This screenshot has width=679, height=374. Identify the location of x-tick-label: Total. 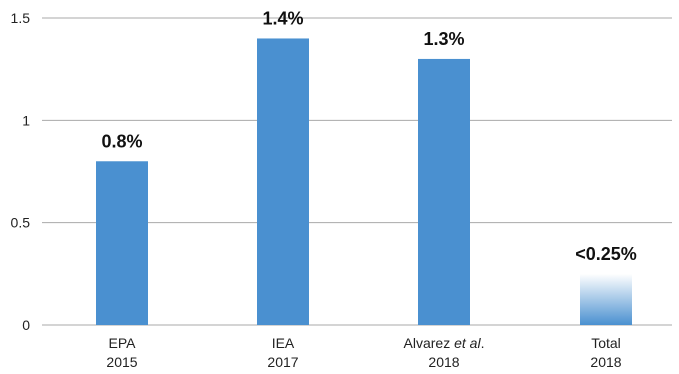
(606, 343).